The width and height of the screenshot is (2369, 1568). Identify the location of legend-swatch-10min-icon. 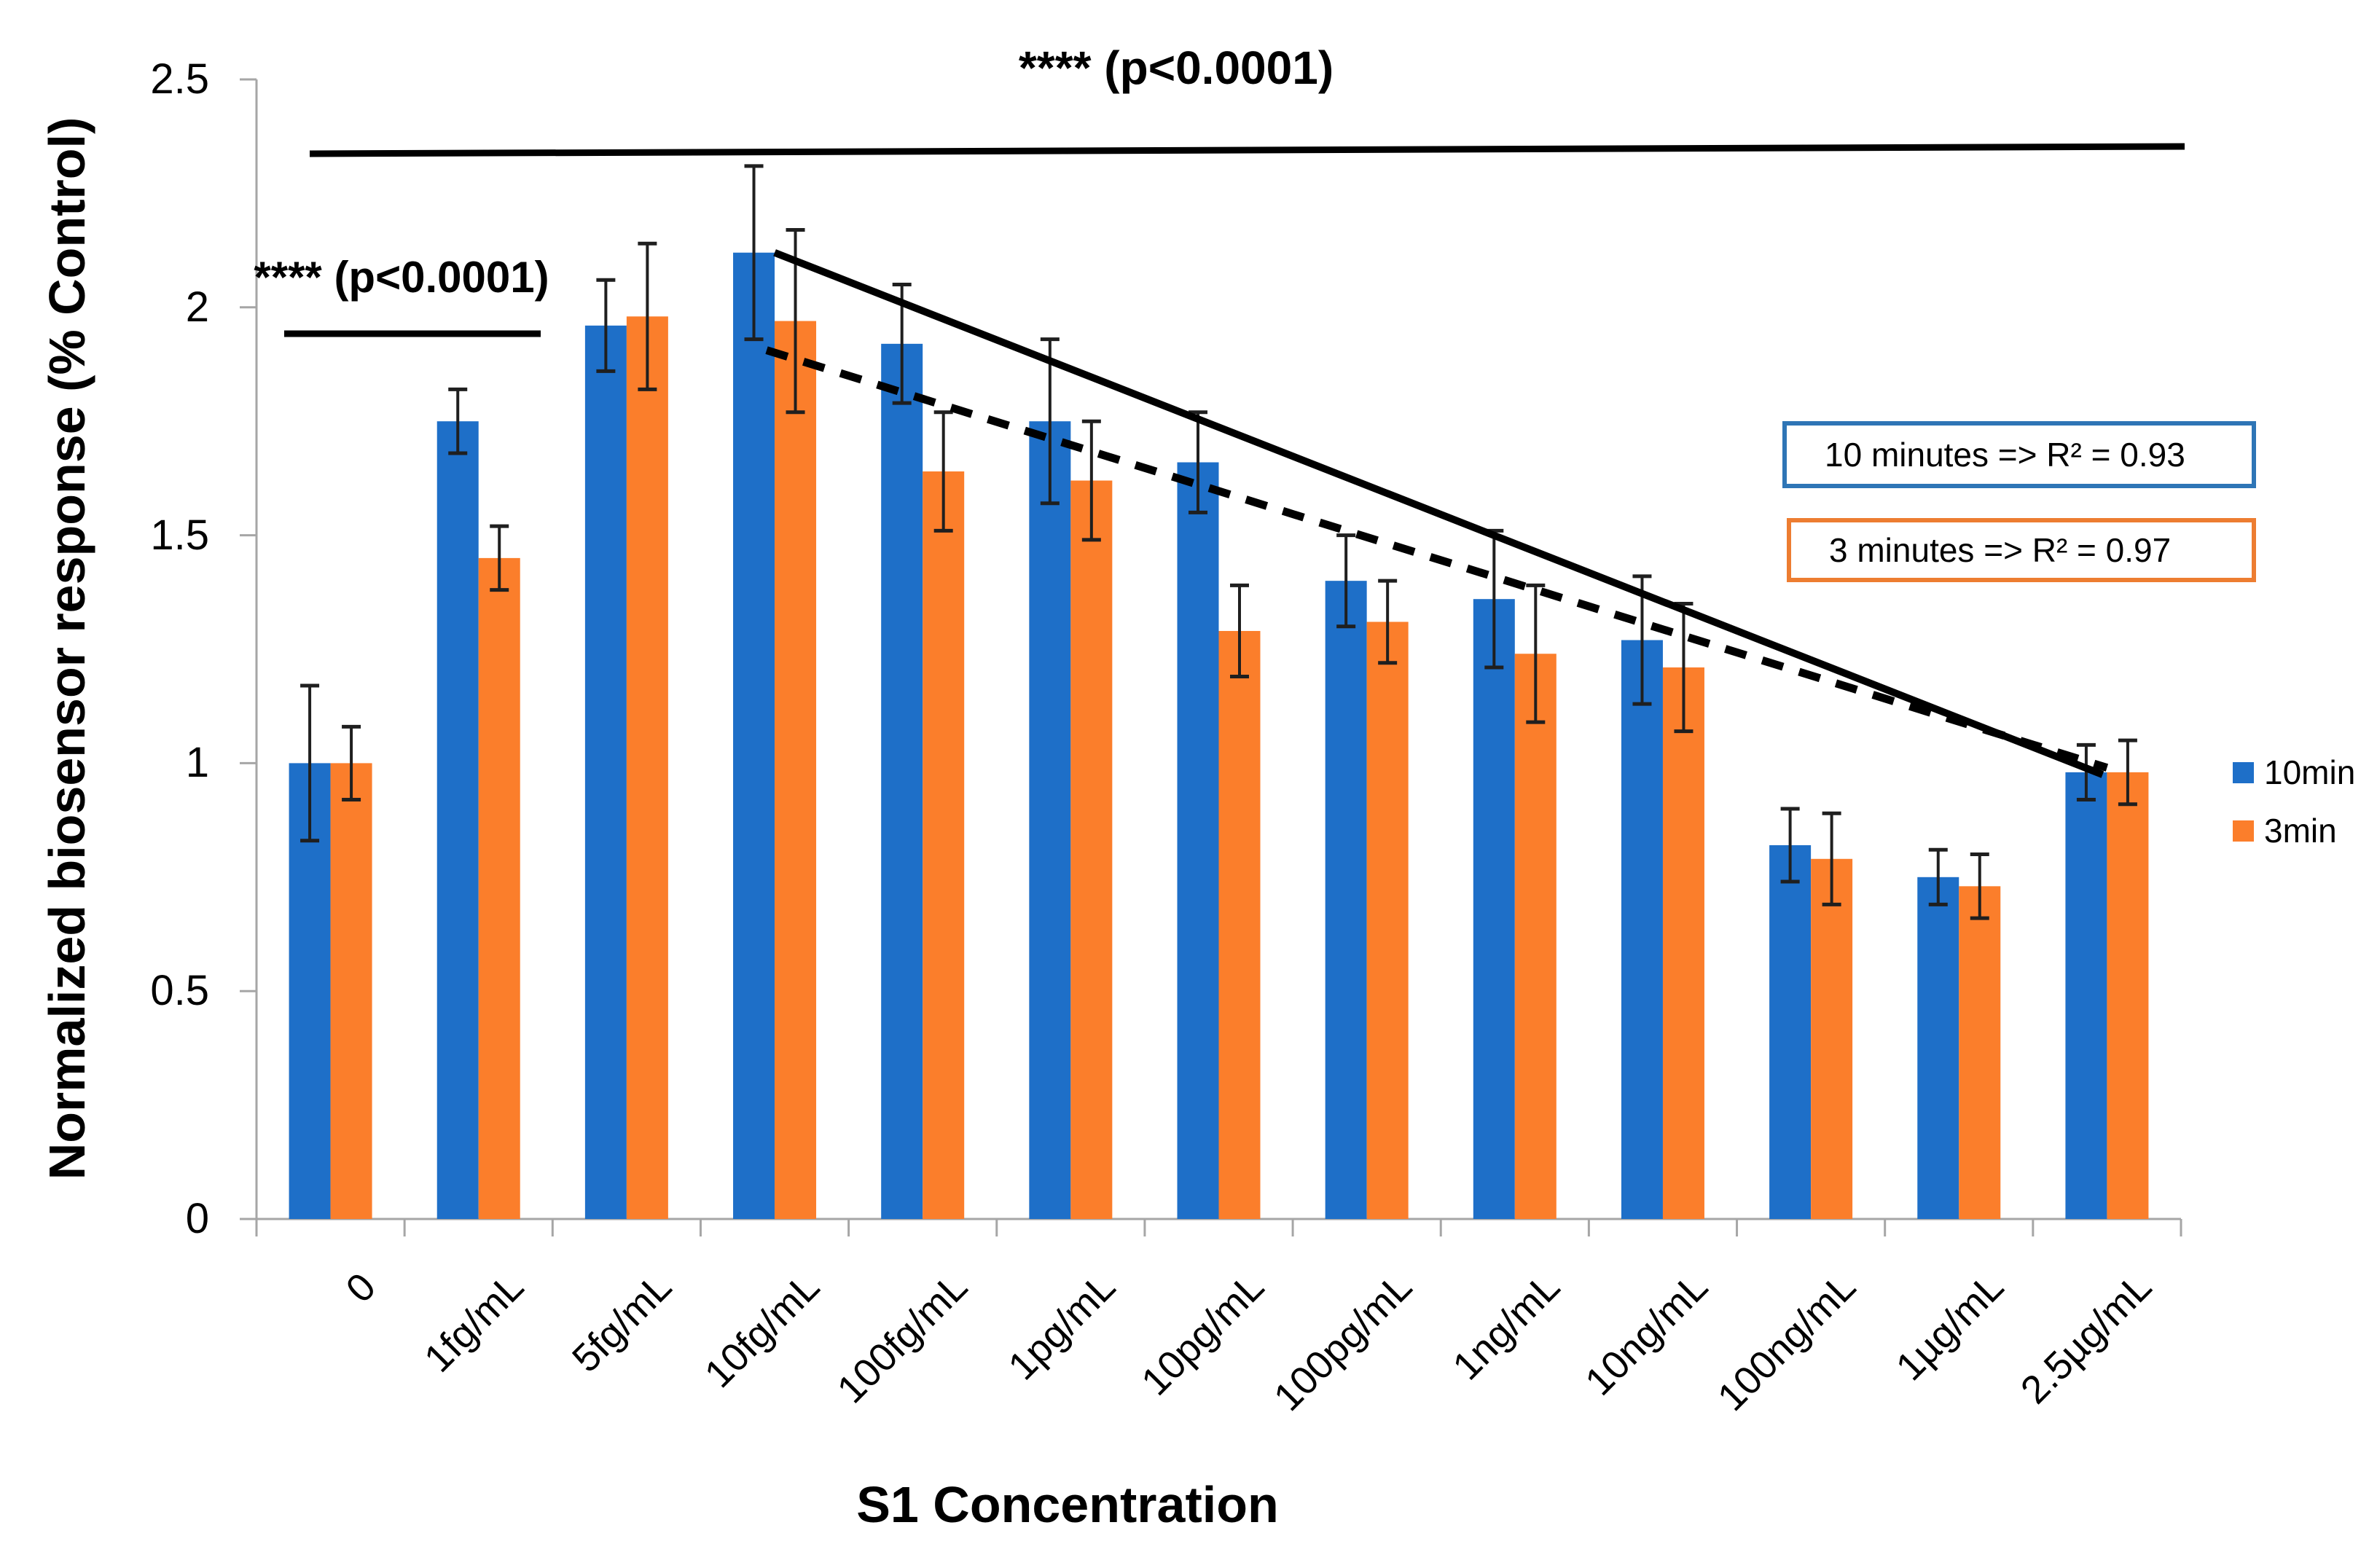
(2243, 772).